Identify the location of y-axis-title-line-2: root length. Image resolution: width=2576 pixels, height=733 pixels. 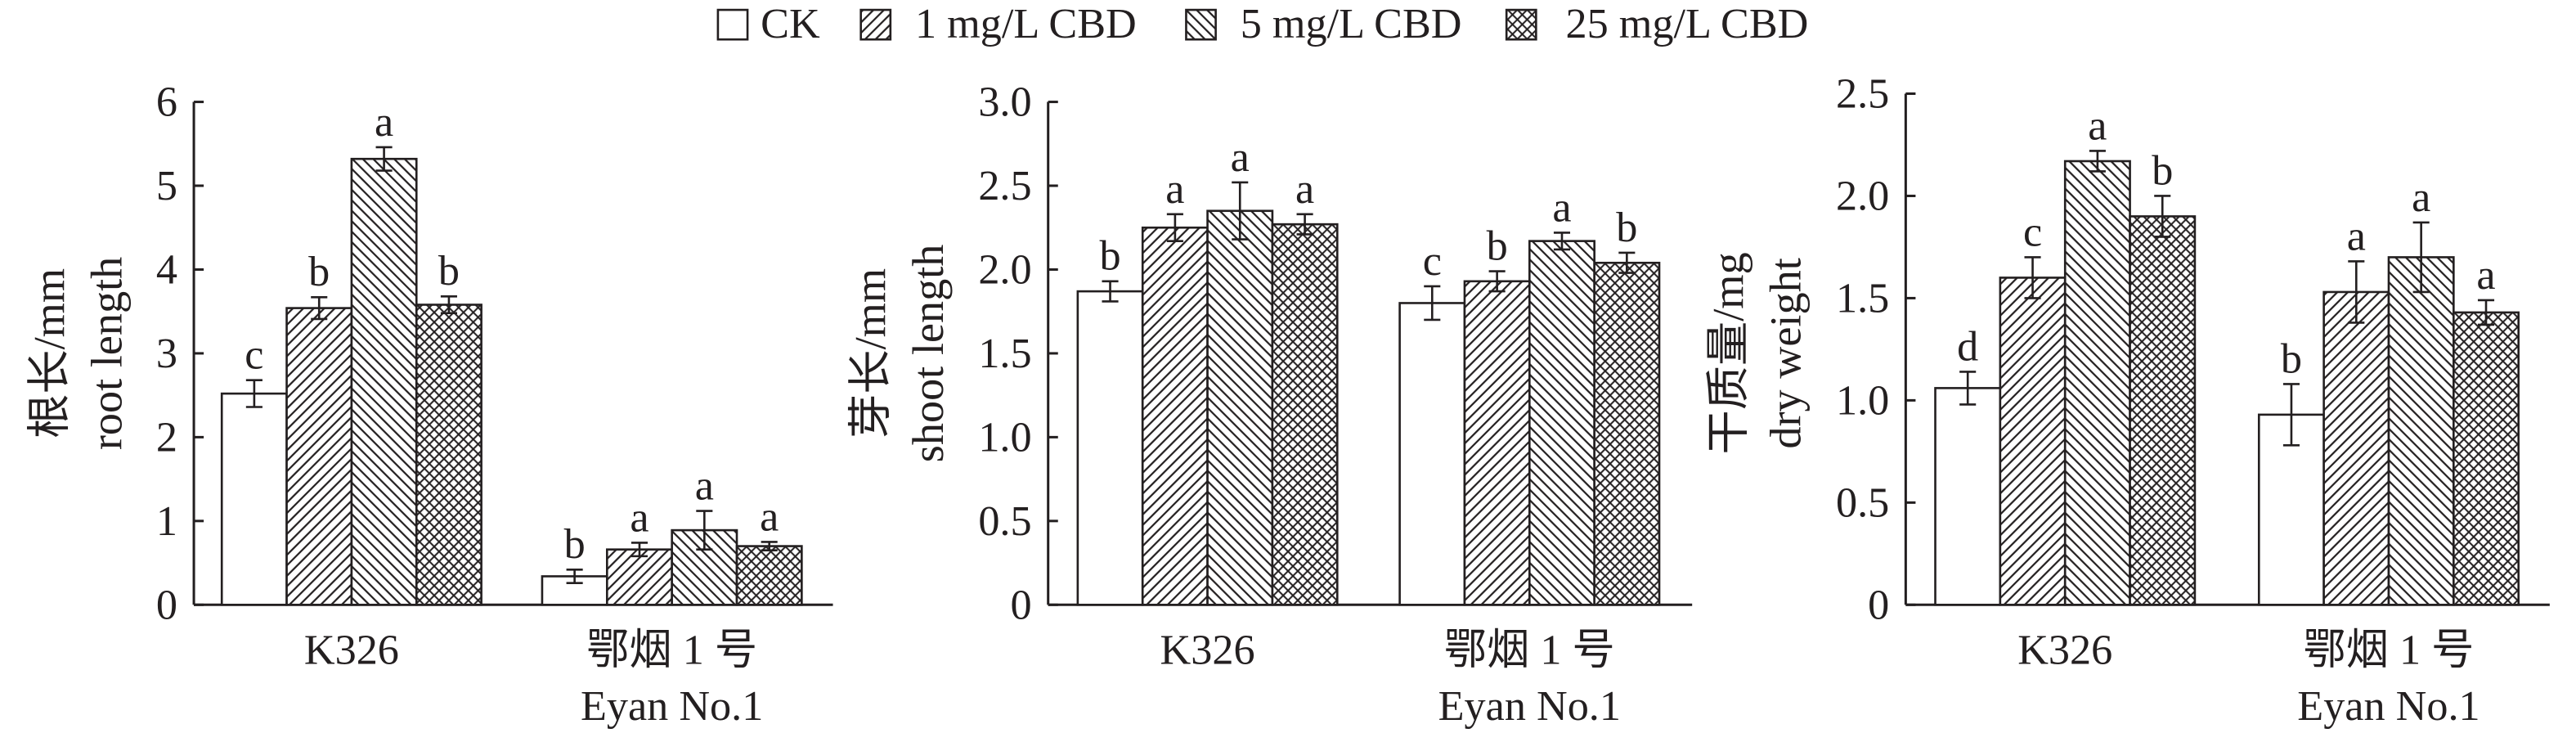
(108, 353).